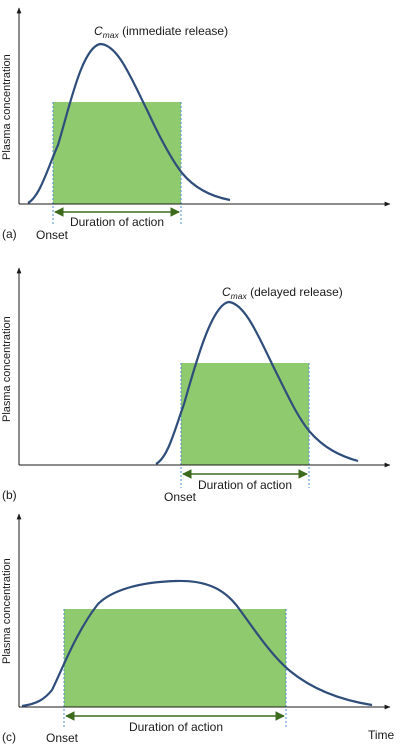 This screenshot has width=401, height=744. Describe the element at coordinates (176, 727) in the screenshot. I see `duration-label-c: Duration of action` at that location.